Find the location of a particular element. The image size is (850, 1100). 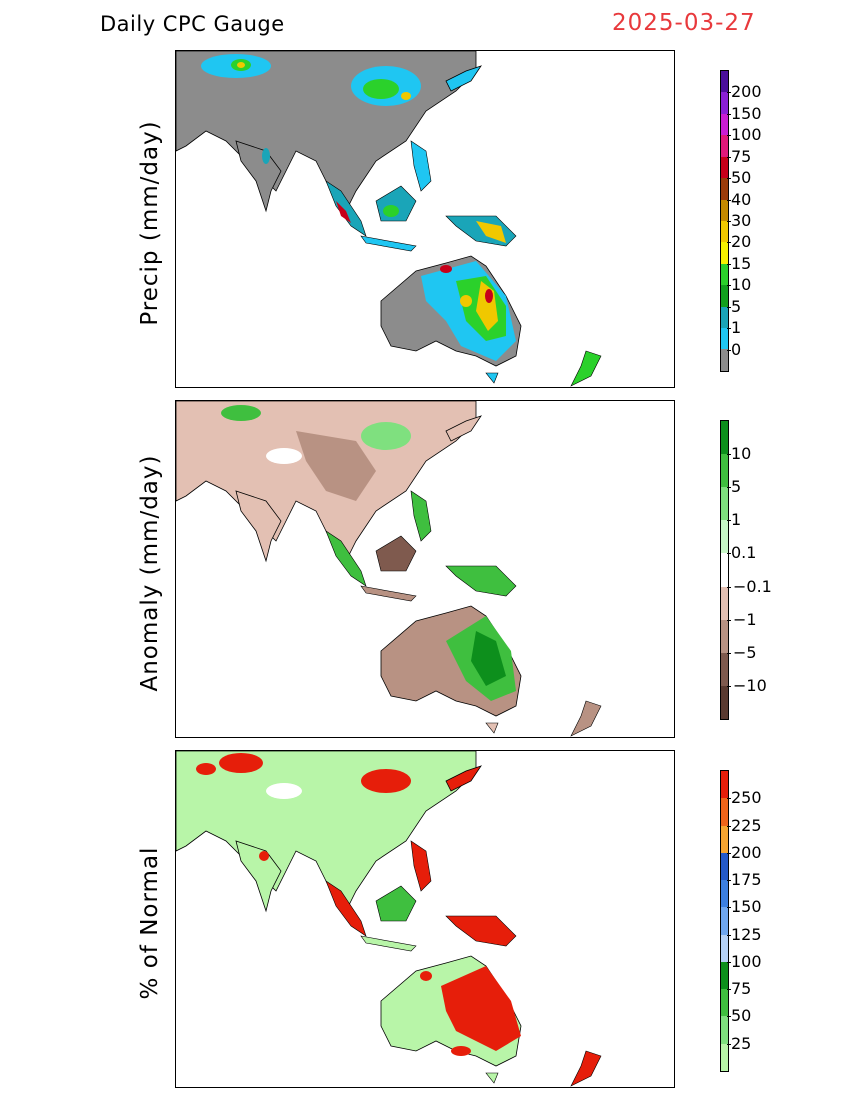

anomaly-axis-label: Anomaly (mm/day) is located at coordinates (150, 573).